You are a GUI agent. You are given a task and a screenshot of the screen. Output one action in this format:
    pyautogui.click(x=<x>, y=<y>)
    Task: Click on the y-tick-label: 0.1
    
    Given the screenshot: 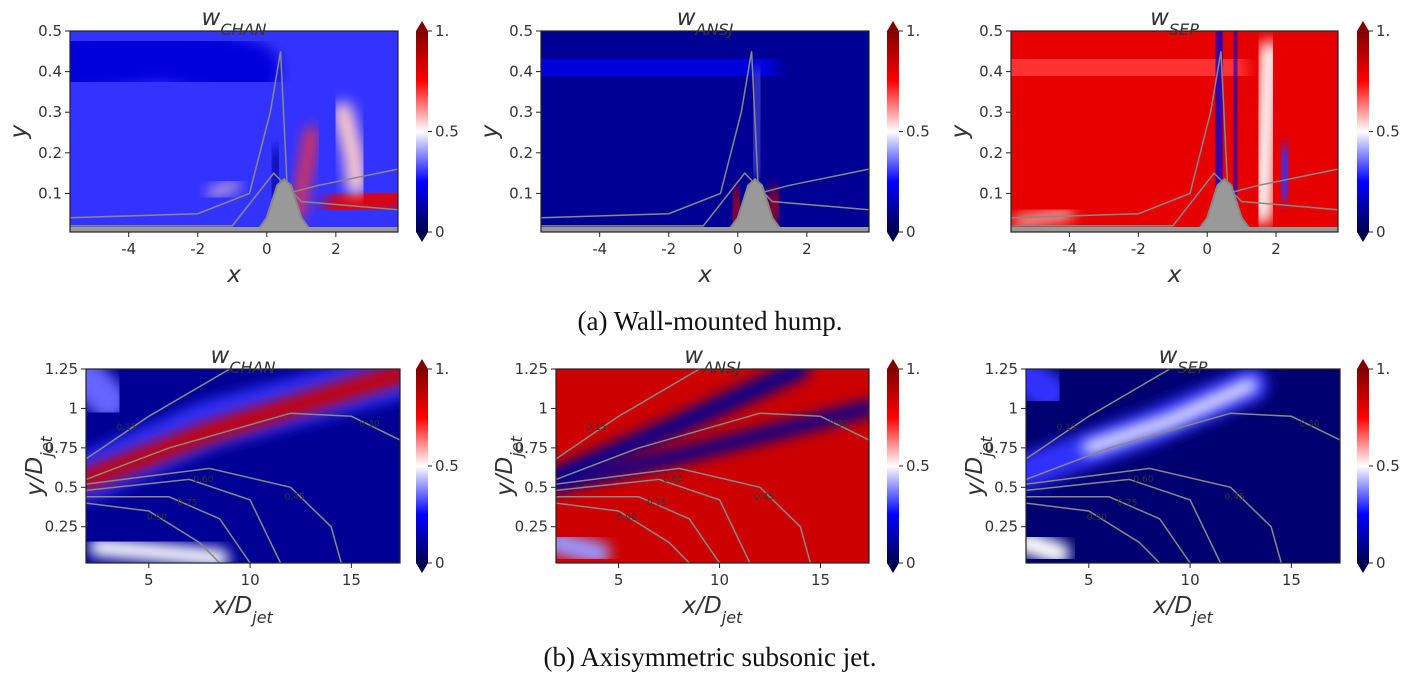 What is the action you would take?
    pyautogui.click(x=521, y=193)
    